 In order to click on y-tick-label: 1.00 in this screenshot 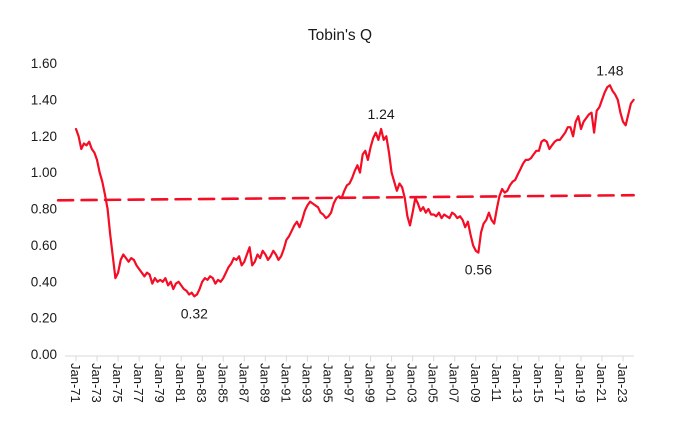, I will do `click(44, 172)`.